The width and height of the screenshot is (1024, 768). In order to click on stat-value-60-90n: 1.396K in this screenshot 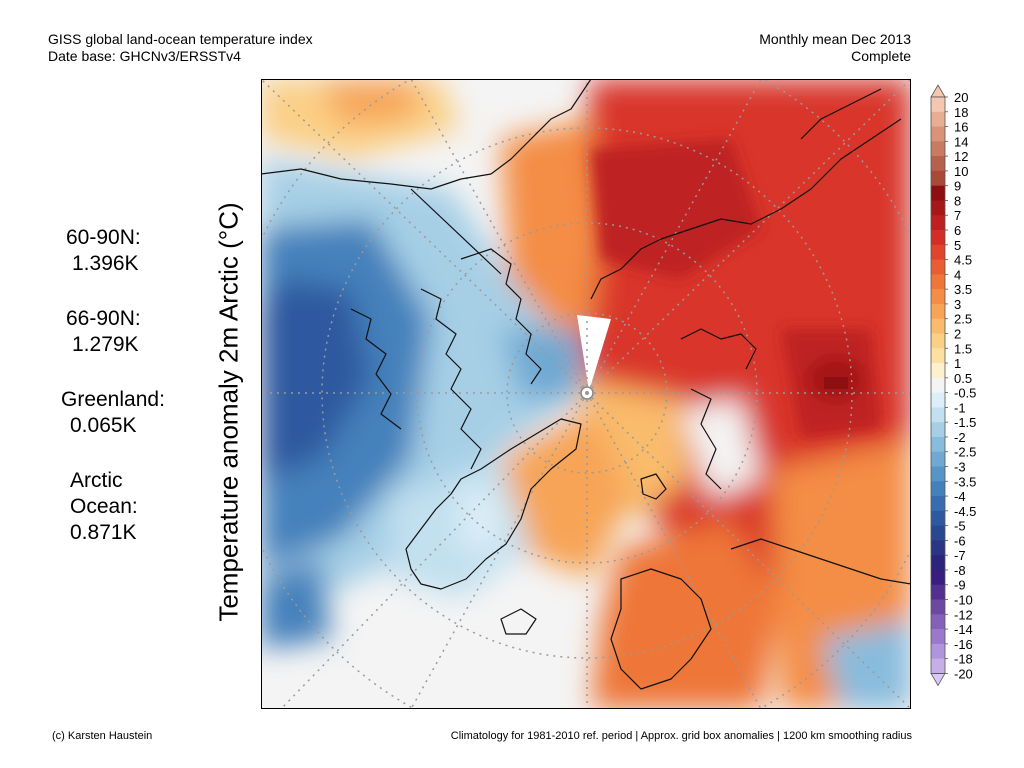, I will do `click(105, 263)`.